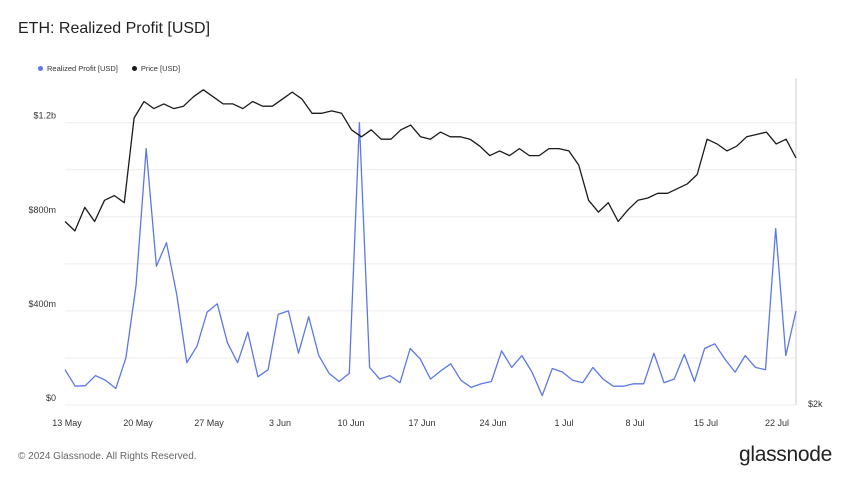 This screenshot has height=478, width=850. Describe the element at coordinates (160, 68) in the screenshot. I see `legend-label-price: Price [USD]` at that location.